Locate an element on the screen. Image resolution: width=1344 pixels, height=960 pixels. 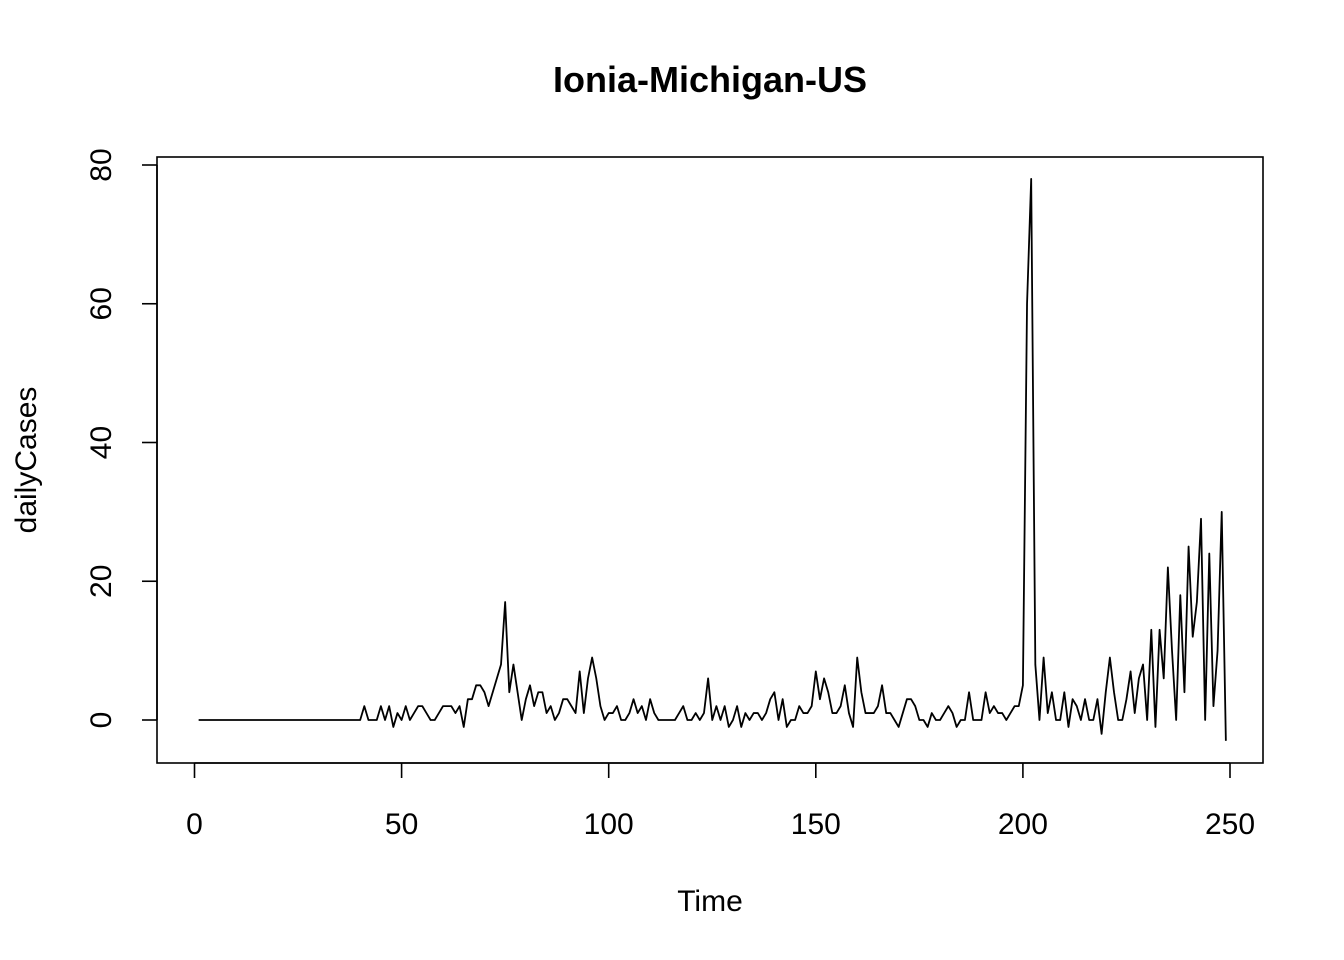
y-tick-label-20: 20 is located at coordinates (101, 581).